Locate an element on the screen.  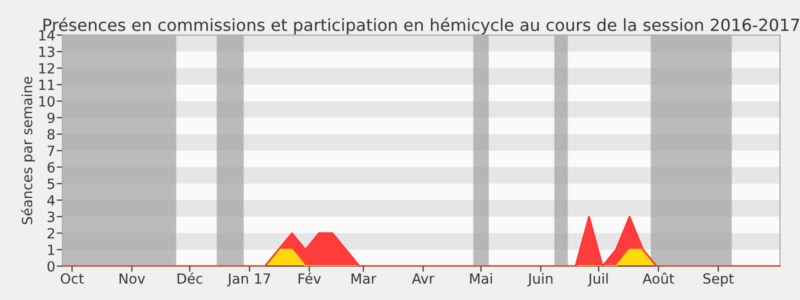
y-tick-label: 4 is located at coordinates (51, 200).